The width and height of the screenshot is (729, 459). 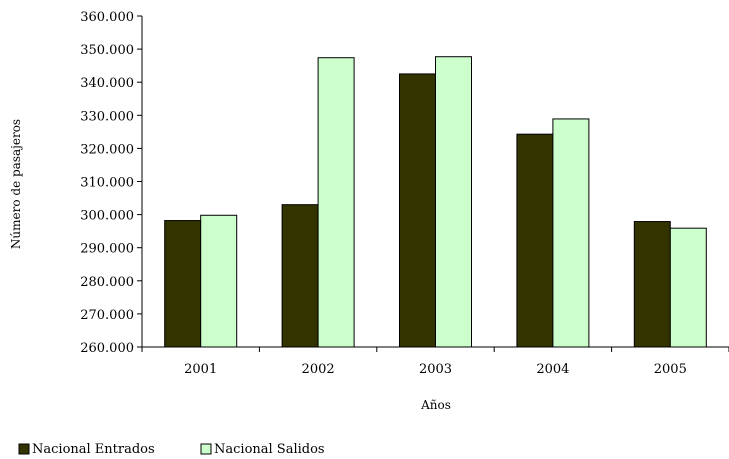 I want to click on bar-salidos-2005, so click(x=688, y=287).